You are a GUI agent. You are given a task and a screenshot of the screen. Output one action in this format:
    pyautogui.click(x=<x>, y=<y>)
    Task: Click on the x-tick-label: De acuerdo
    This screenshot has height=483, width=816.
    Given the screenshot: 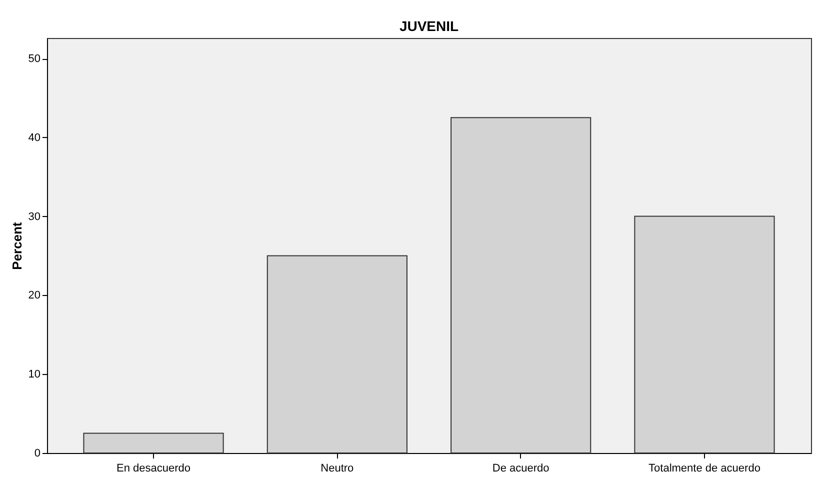 What is the action you would take?
    pyautogui.click(x=521, y=468)
    